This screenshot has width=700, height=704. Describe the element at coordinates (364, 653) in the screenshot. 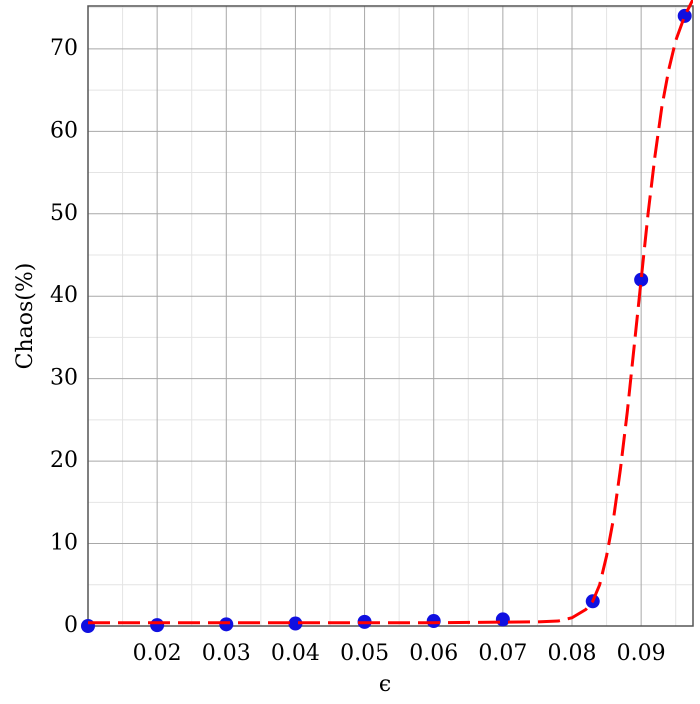

I see `x-tick-label: 0.05` at that location.